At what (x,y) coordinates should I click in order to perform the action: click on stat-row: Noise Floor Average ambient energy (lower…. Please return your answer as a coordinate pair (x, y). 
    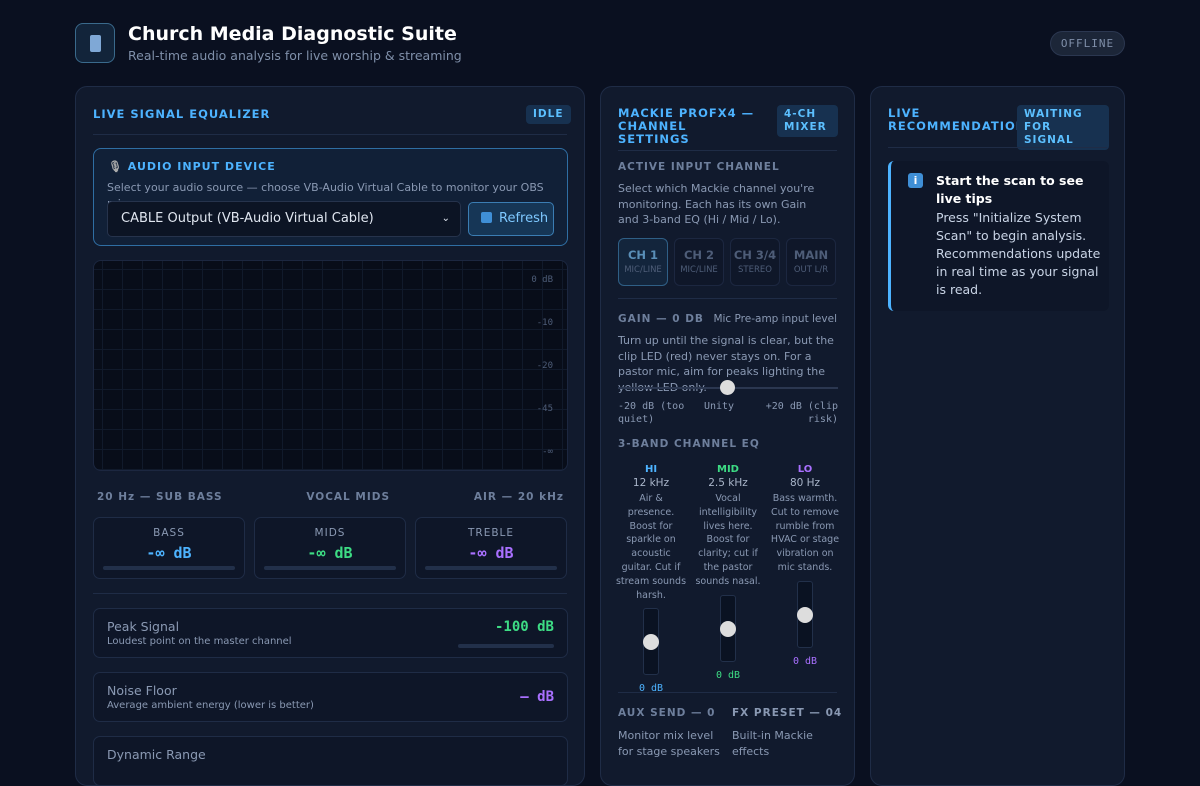
    Looking at the image, I should click on (330, 697).